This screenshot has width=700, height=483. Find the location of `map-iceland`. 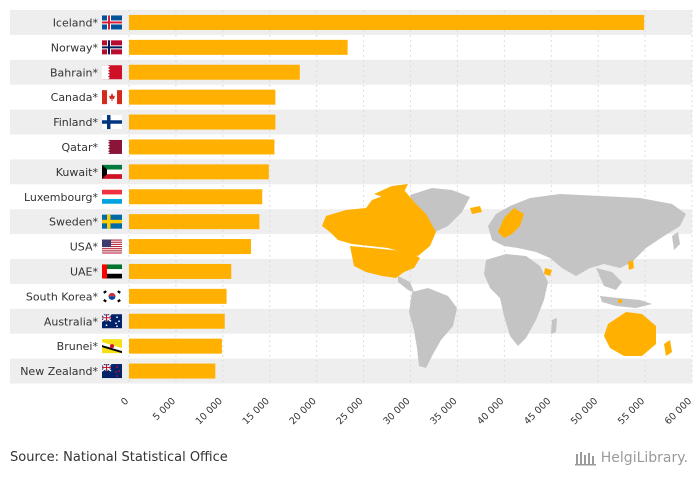

map-iceland is located at coordinates (476, 210).